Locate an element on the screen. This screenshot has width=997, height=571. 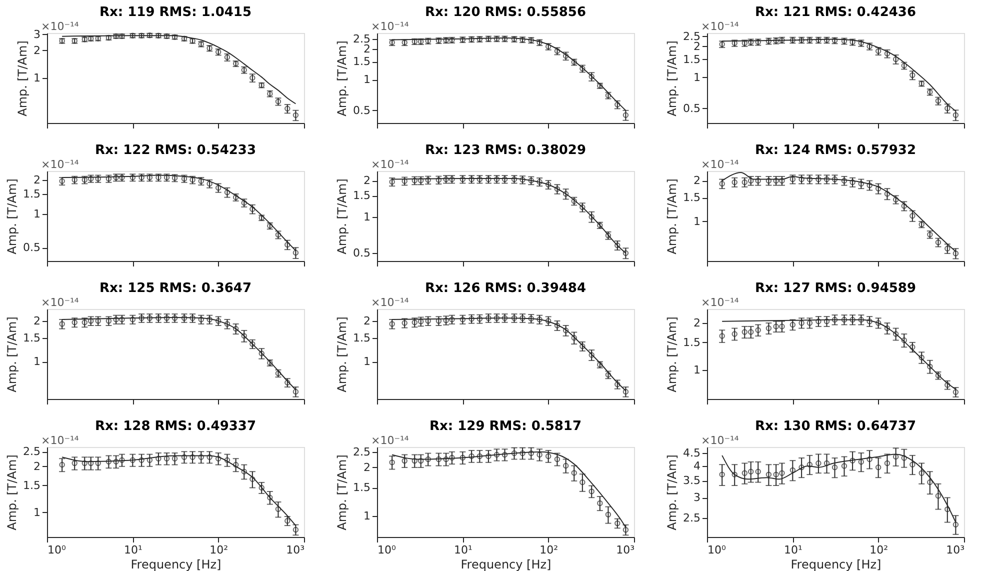
chart-title: Rx: 124 RMS: 0.57932 is located at coordinates (835, 150).